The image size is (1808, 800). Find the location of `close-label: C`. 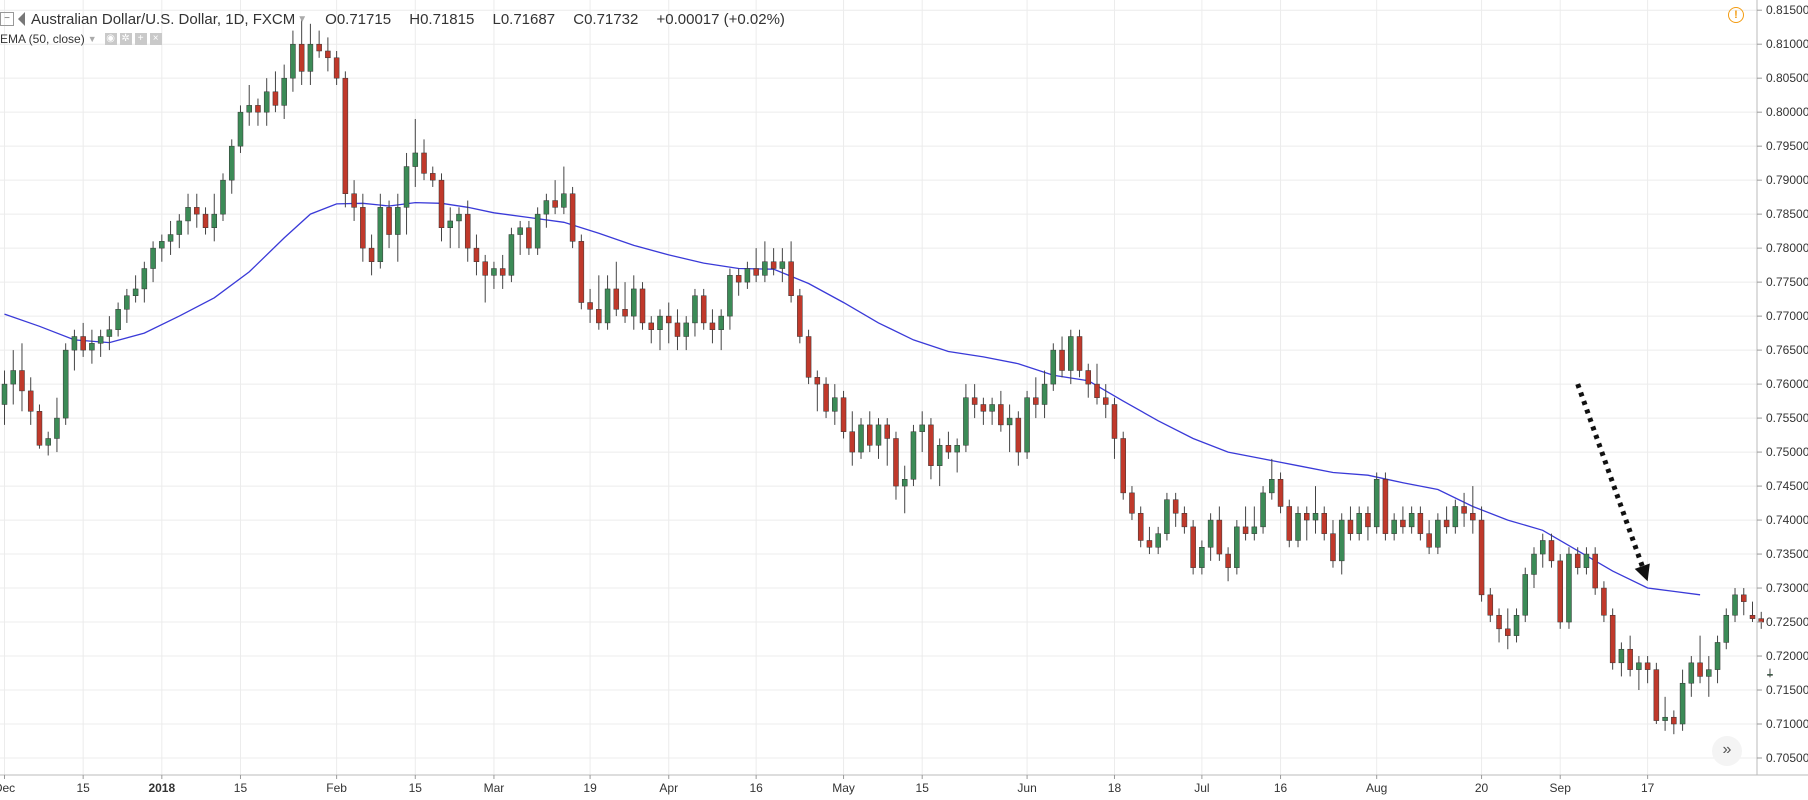

close-label: C is located at coordinates (579, 19).